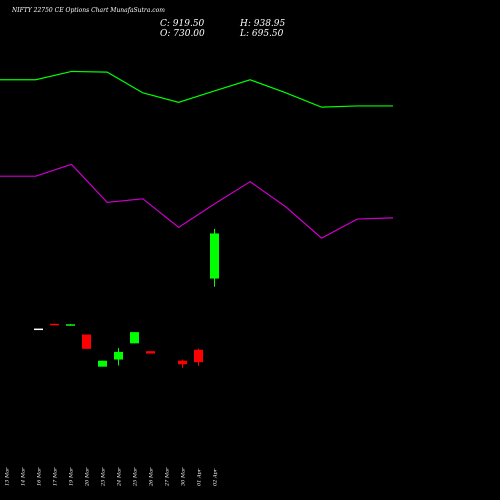  Describe the element at coordinates (262, 34) in the screenshot. I see `low-price-label: L: 695.50` at that location.